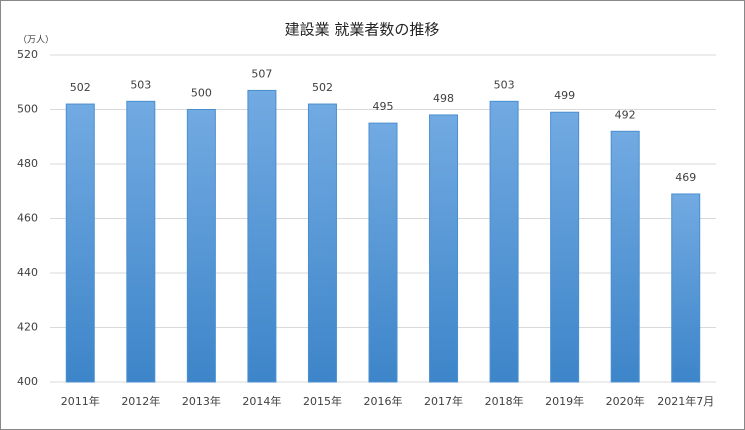 This screenshot has height=430, width=745. I want to click on y-tick-label: 420, so click(27, 327).